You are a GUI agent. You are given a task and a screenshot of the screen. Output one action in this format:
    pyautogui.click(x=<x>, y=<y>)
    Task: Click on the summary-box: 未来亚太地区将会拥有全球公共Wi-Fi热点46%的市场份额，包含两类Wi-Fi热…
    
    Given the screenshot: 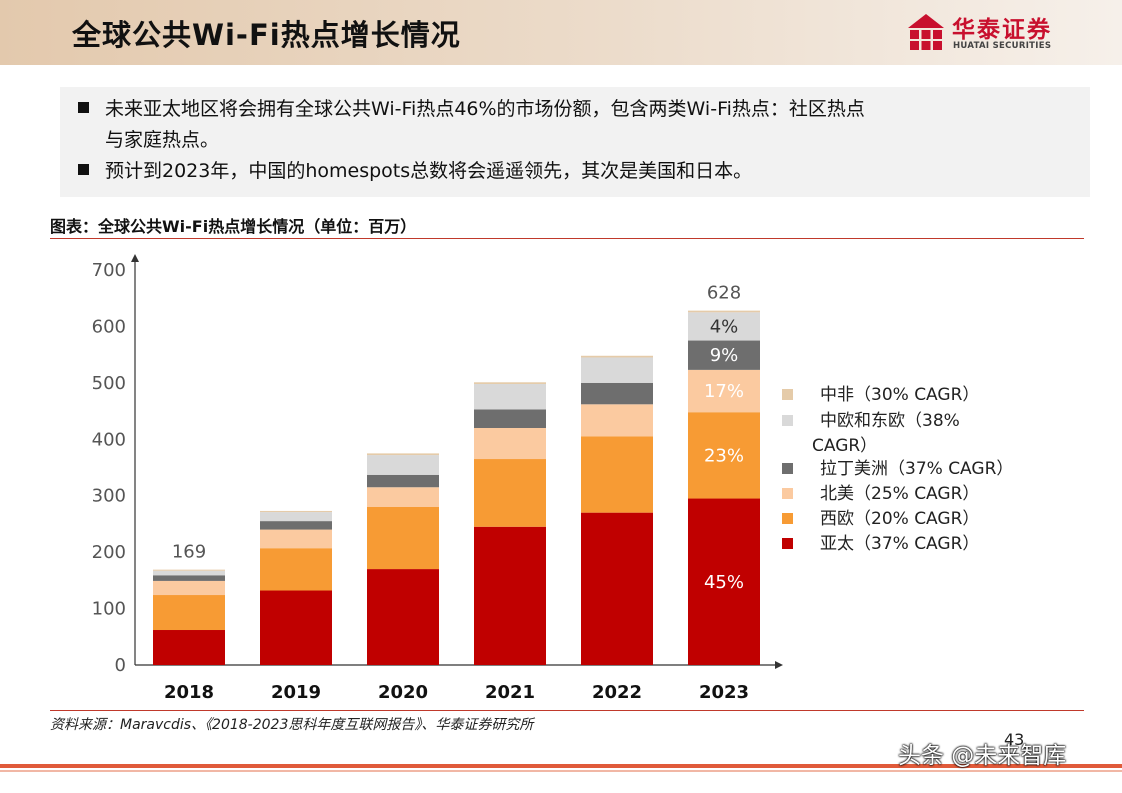 What is the action you would take?
    pyautogui.click(x=575, y=142)
    